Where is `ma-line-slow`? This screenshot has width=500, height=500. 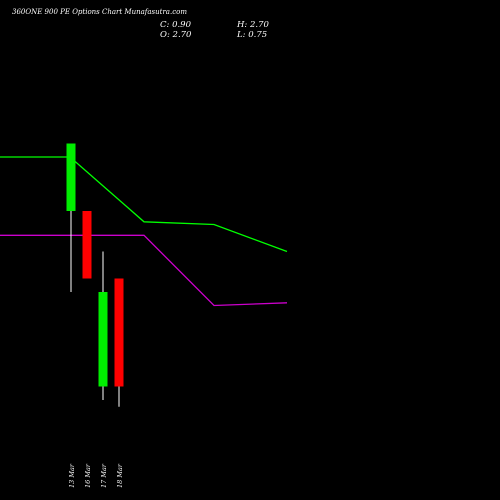
ma-line-slow is located at coordinates (144, 270).